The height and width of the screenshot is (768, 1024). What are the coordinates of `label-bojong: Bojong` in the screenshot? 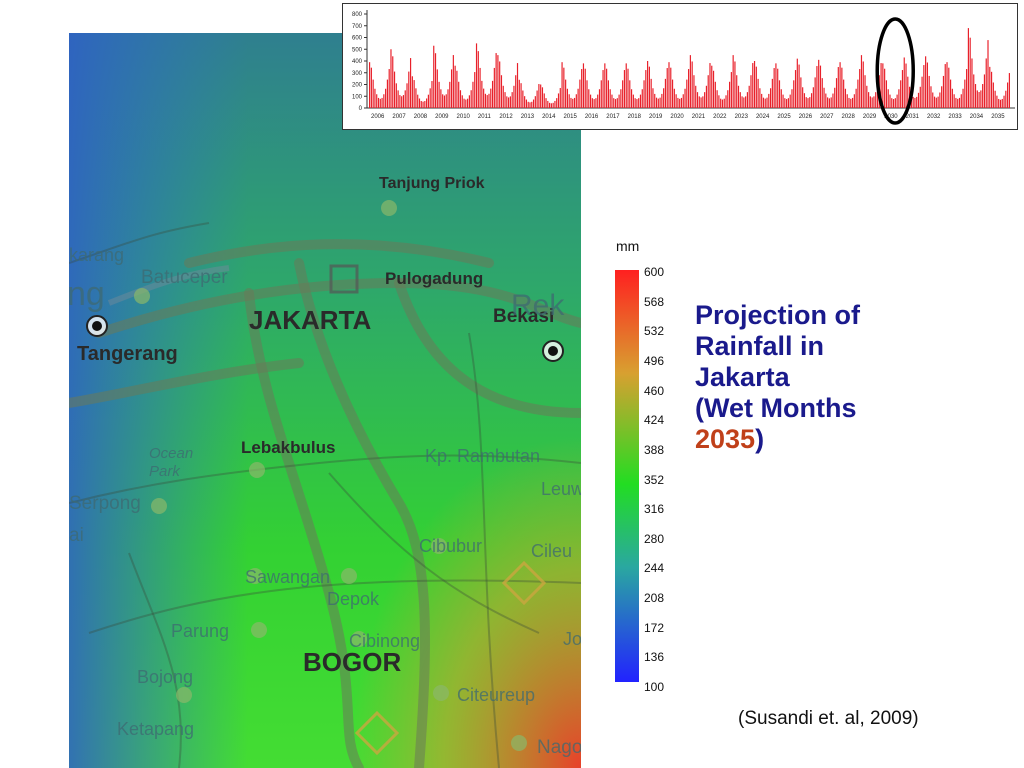 It's located at (165, 677).